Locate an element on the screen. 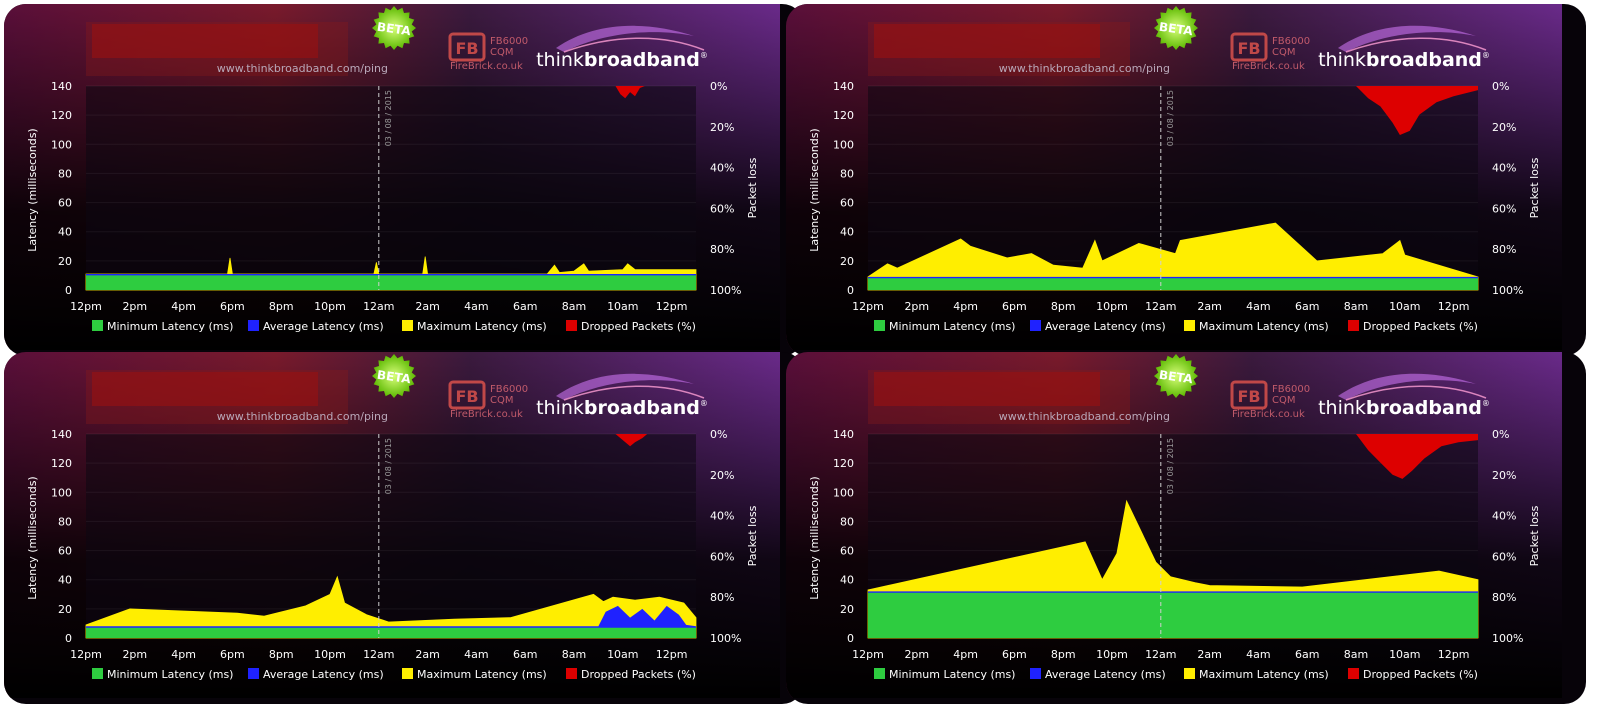 Image resolution: width=1612 pixels, height=715 pixels. y2-tick-label: 20% is located at coordinates (1504, 475).